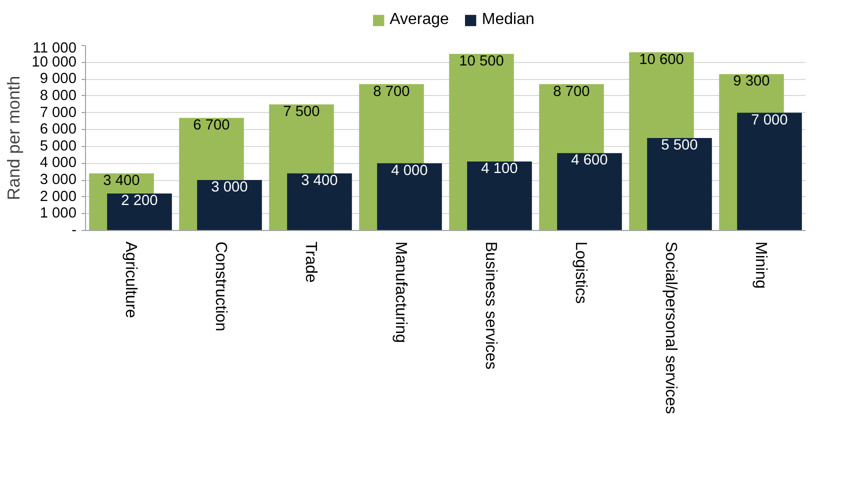 This screenshot has height=482, width=856. I want to click on y-tick-label: -, so click(74, 230).